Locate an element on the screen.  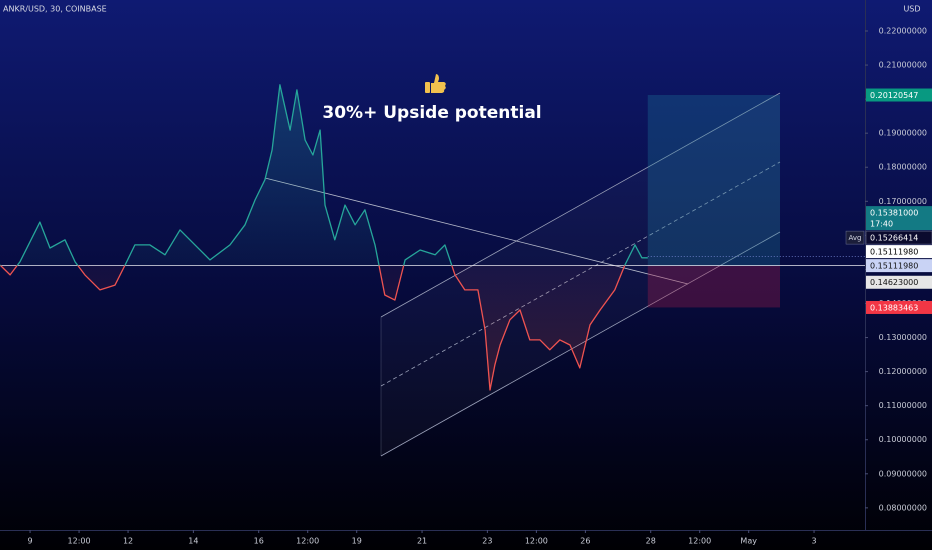
x-tick-label: 12 is located at coordinates (128, 541).